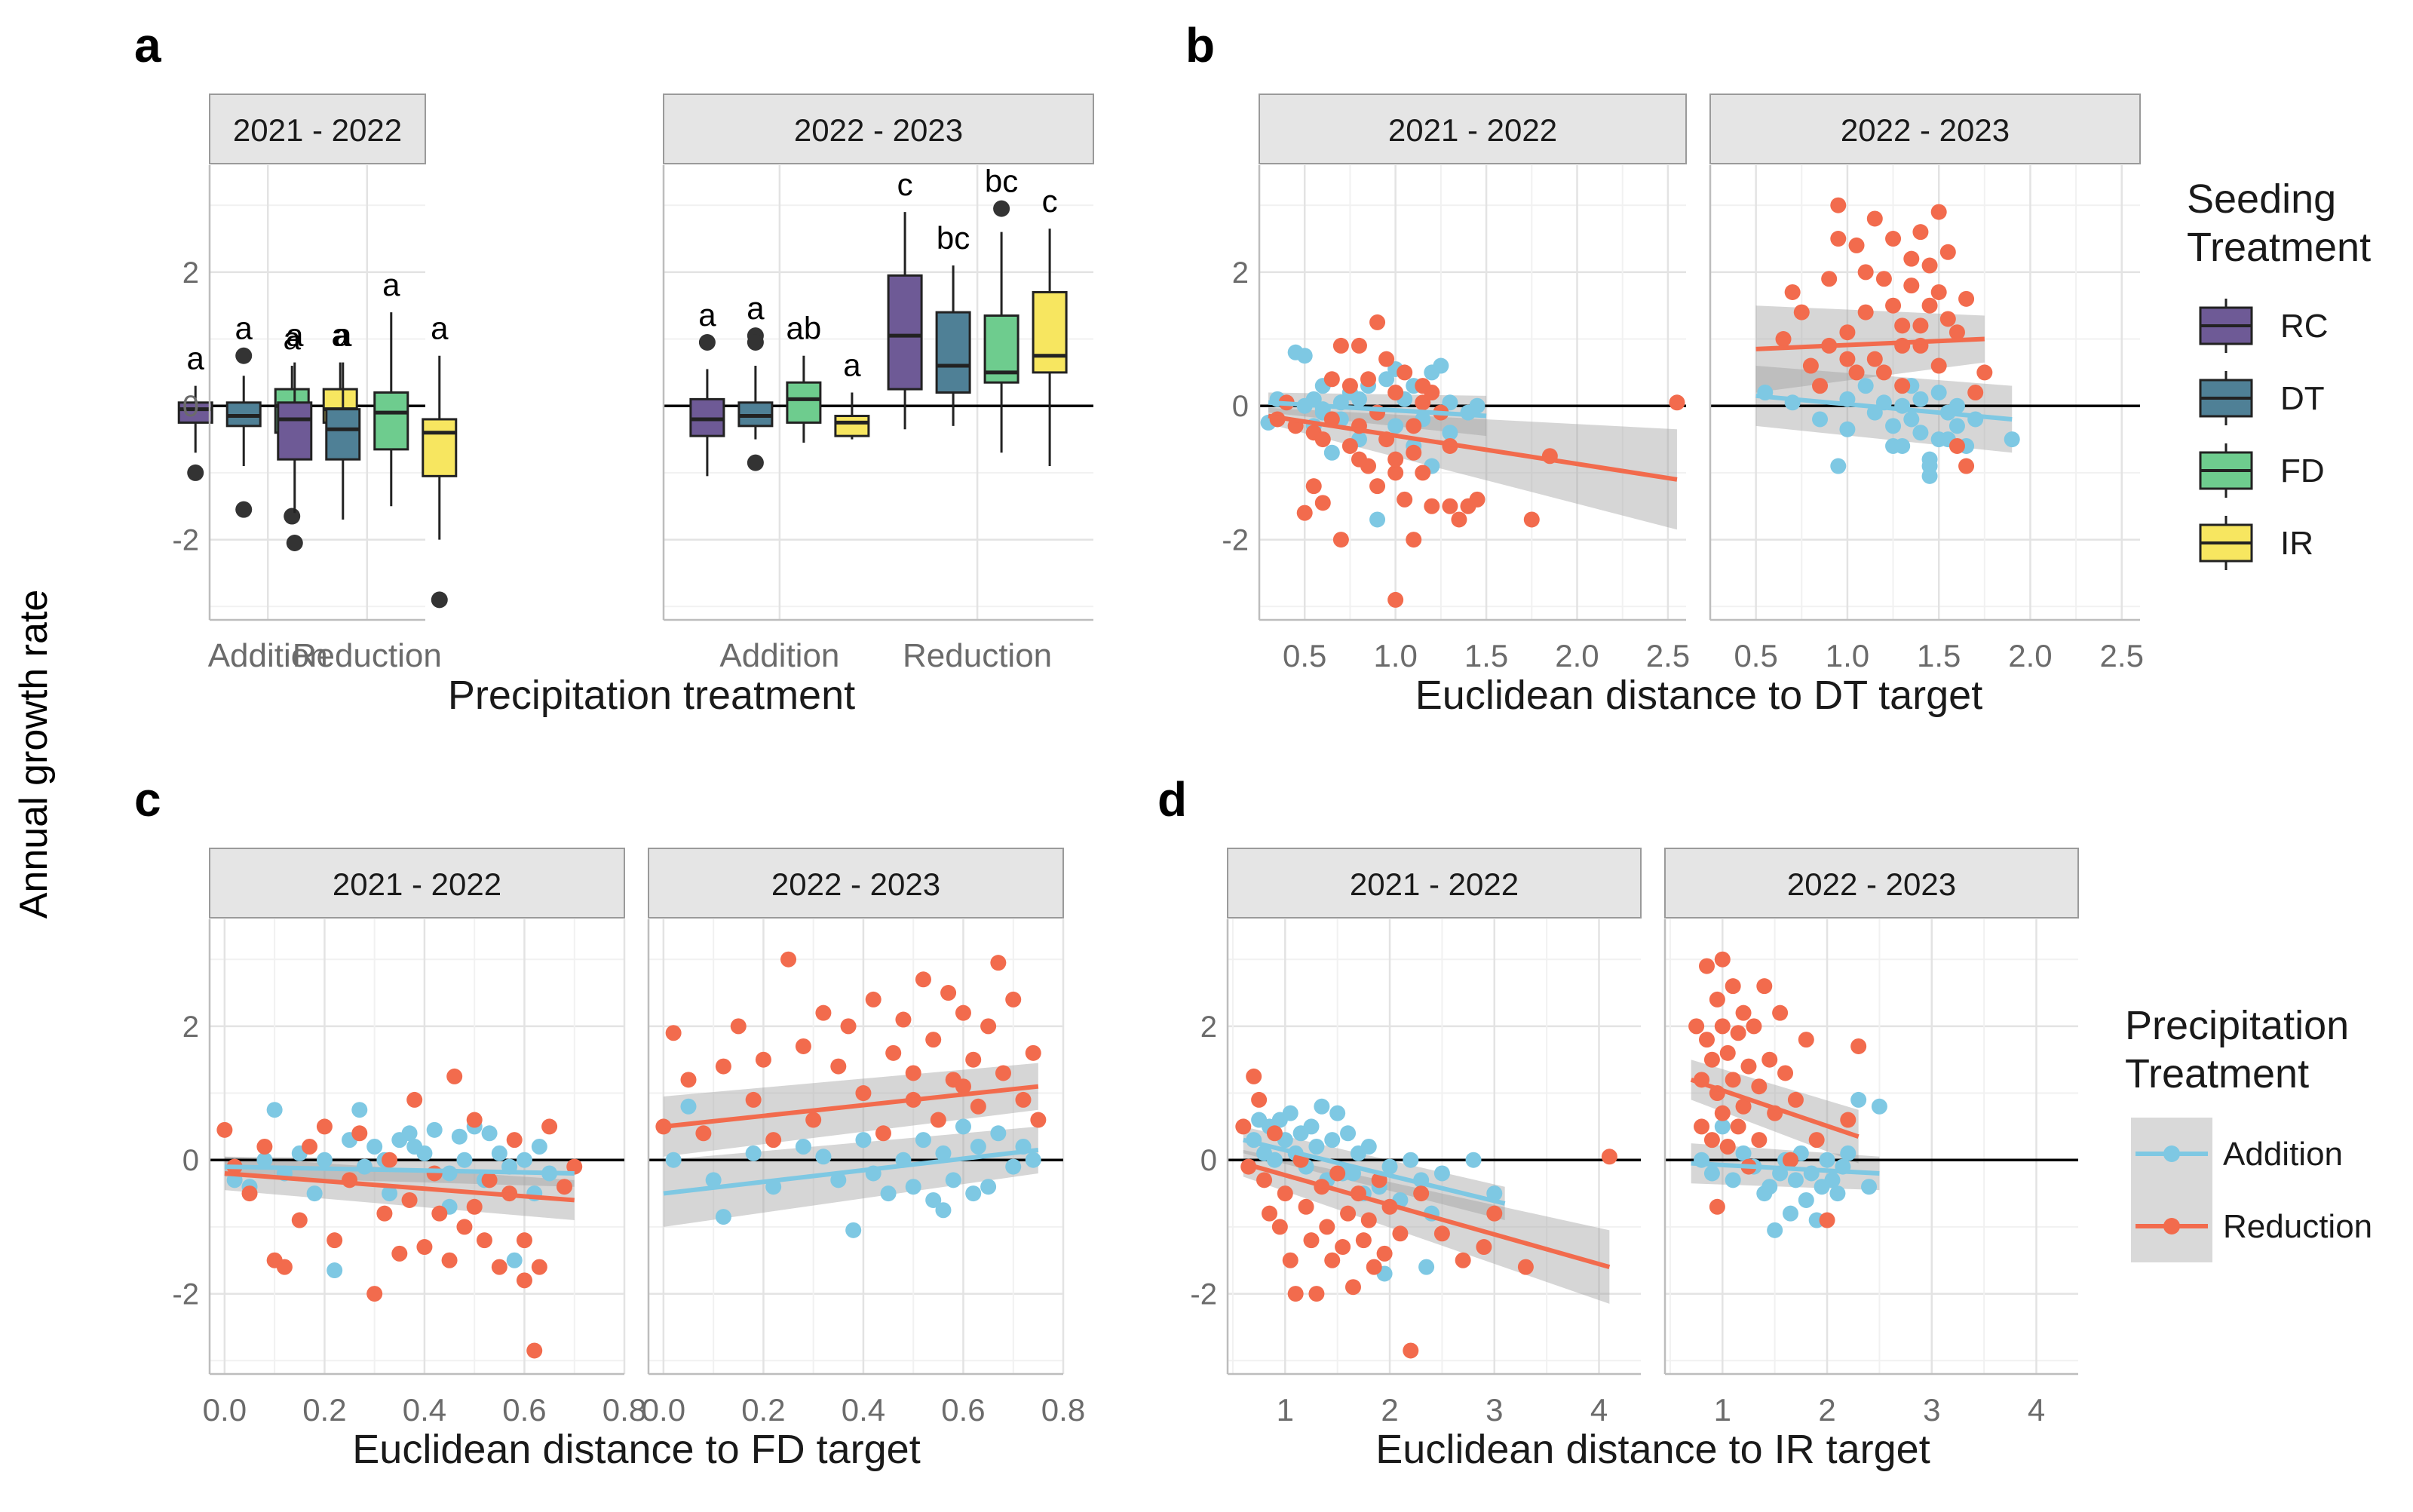 This screenshot has width=2413, height=1512. Describe the element at coordinates (185, 1294) in the screenshot. I see `y-tick-label: -2` at that location.